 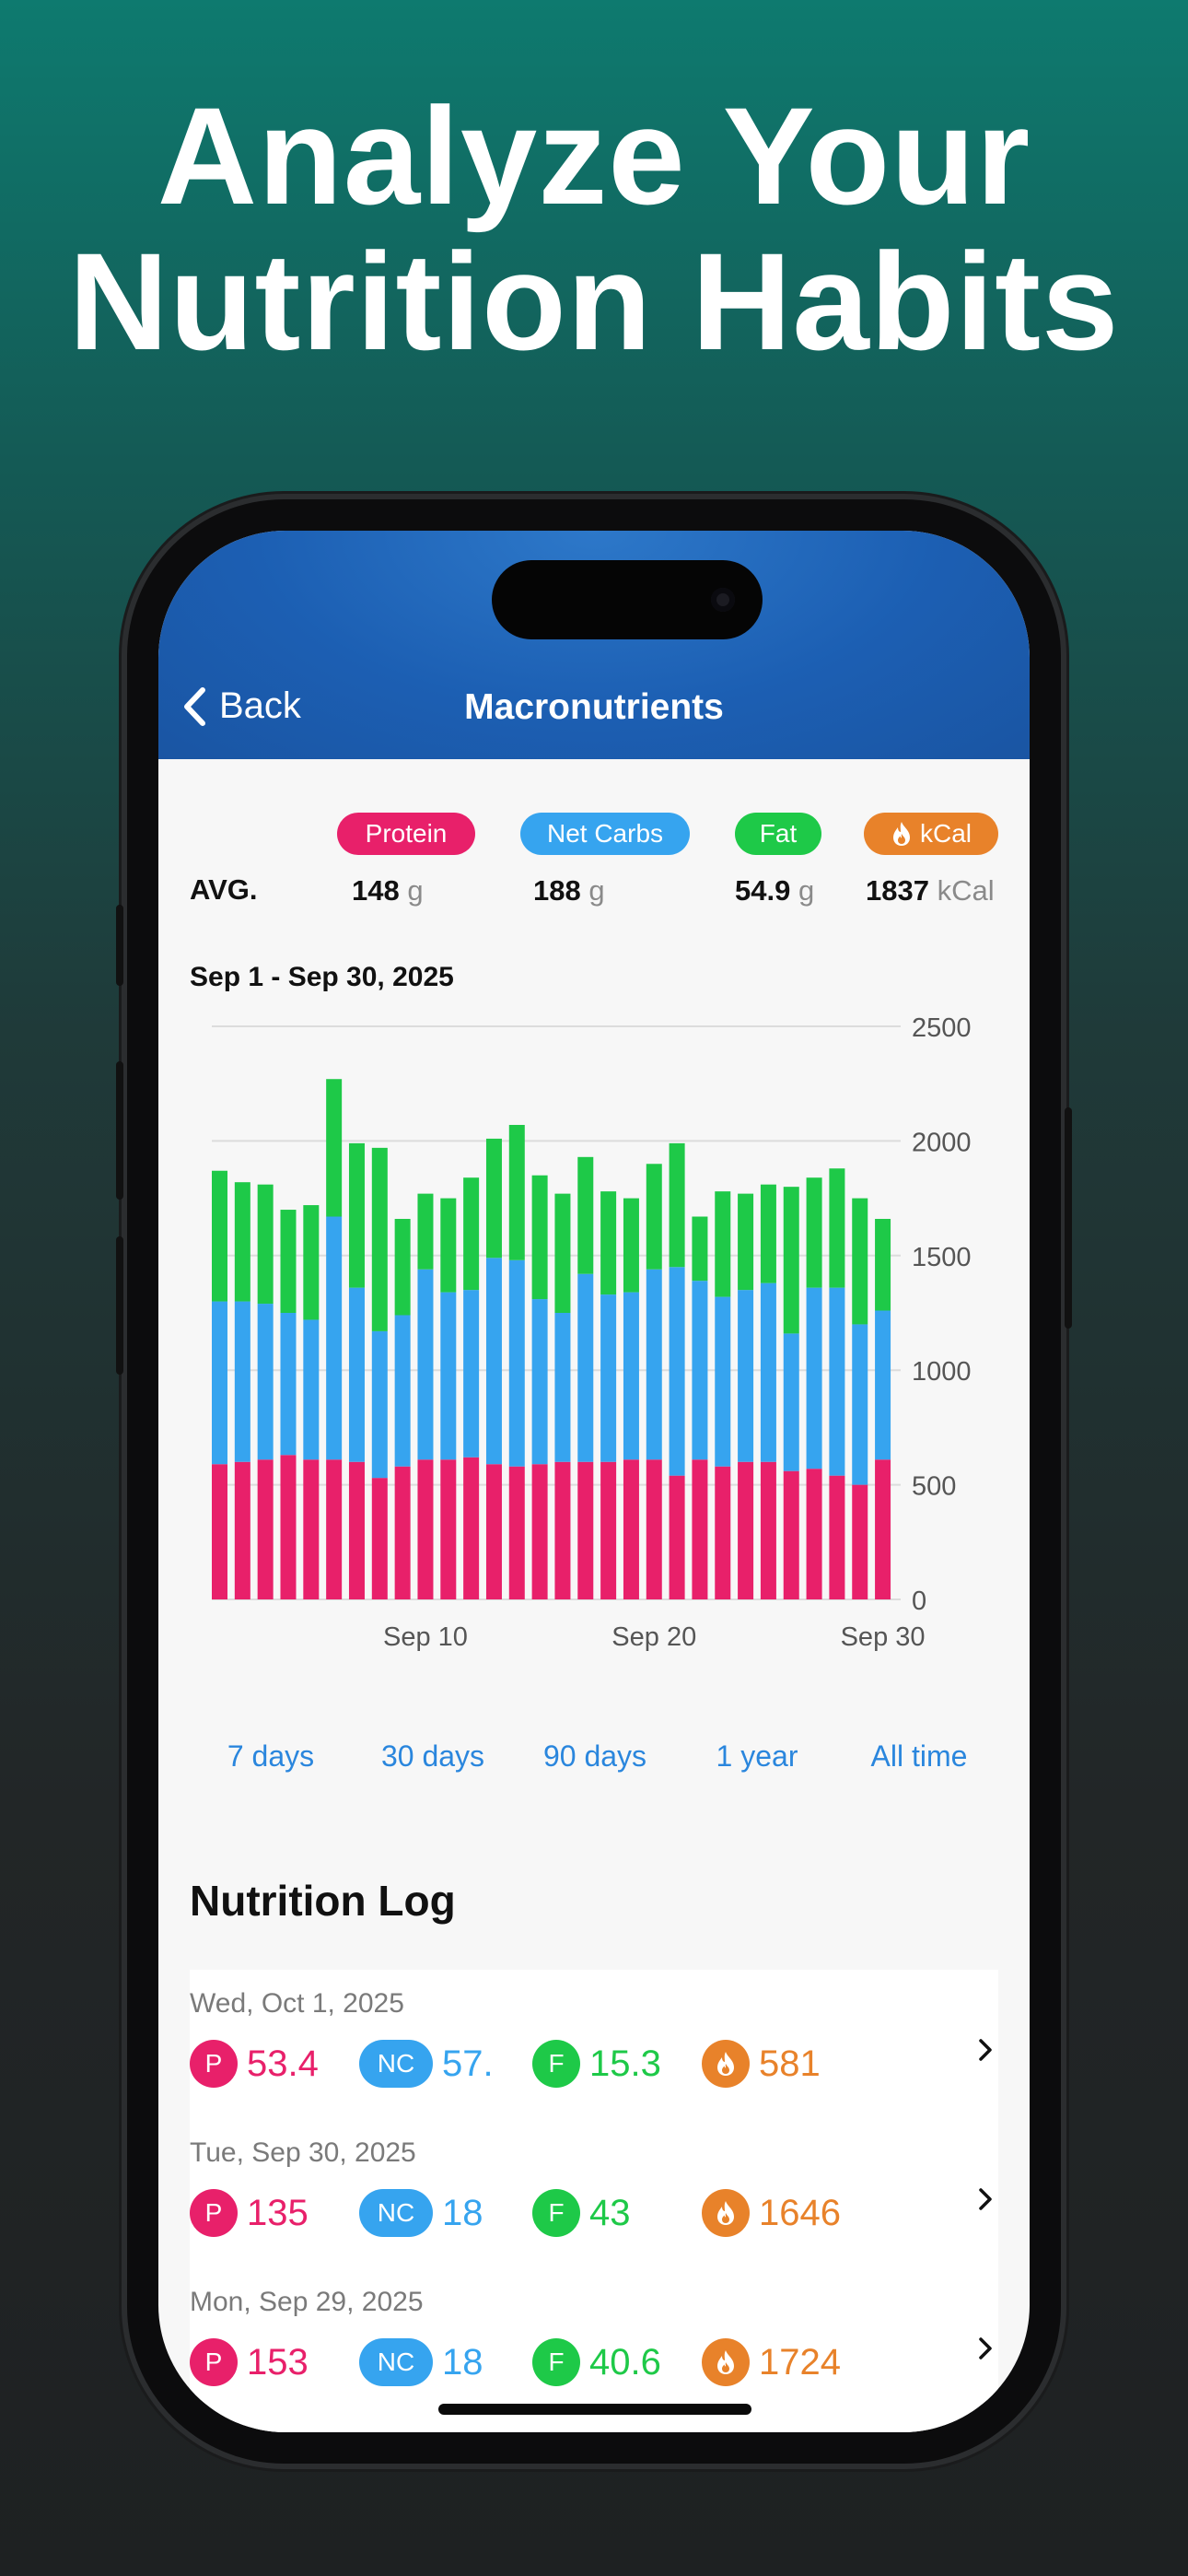 I want to click on period-90-days: 90 days, so click(x=594, y=1756).